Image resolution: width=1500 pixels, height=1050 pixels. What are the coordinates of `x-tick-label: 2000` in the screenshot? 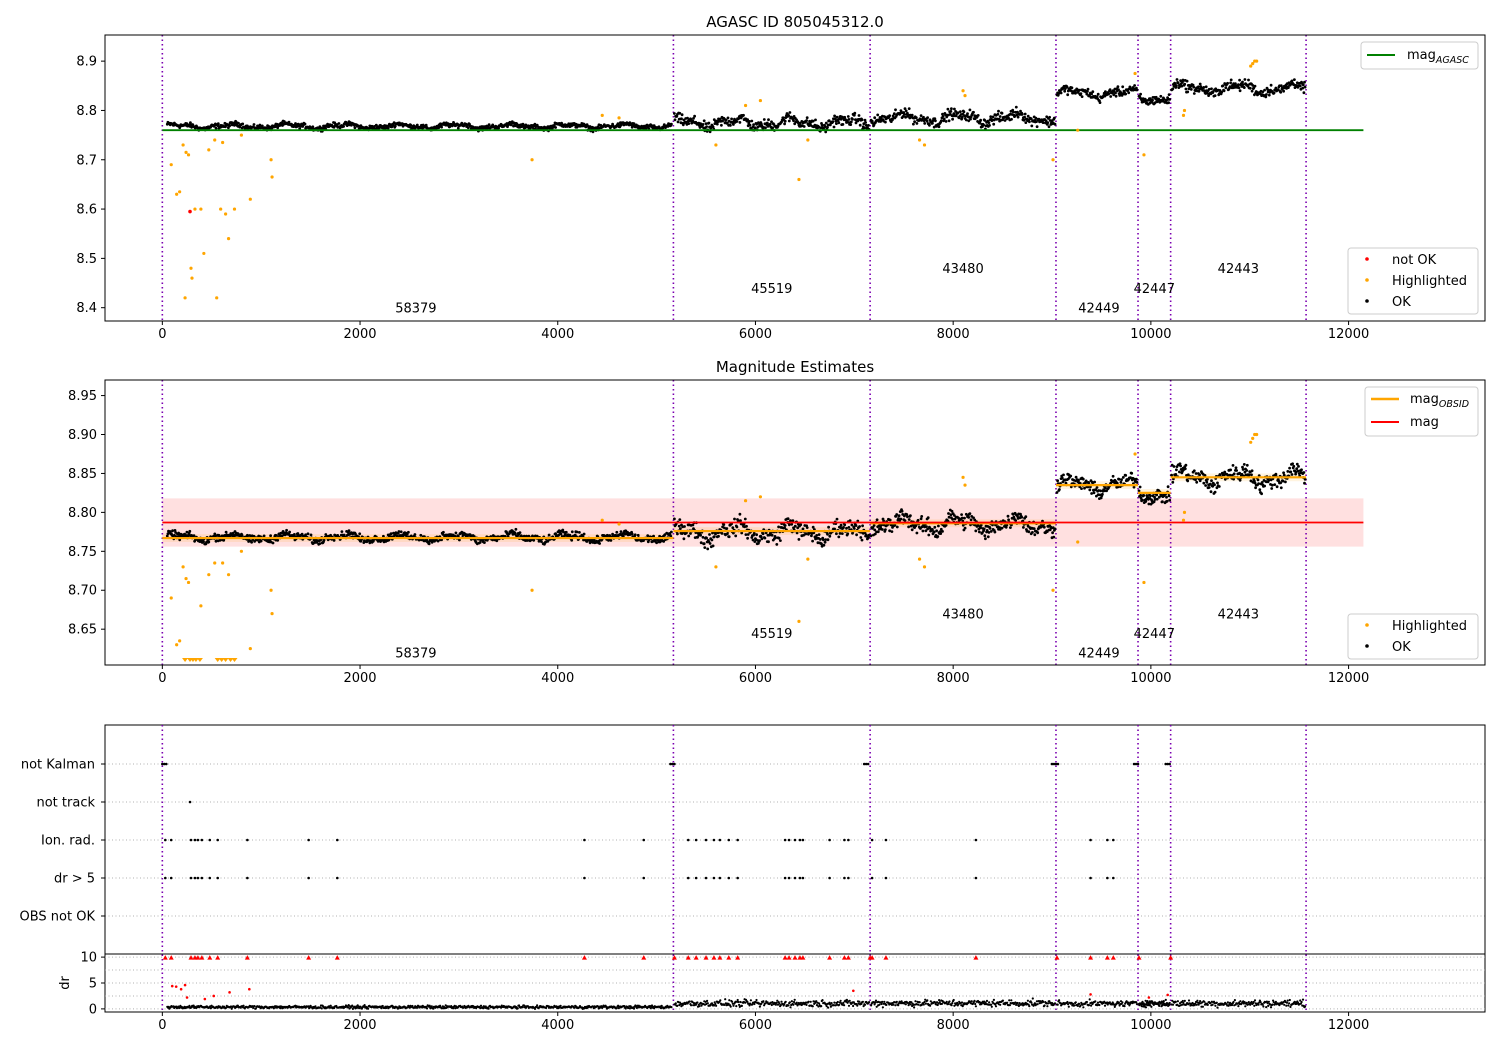 It's located at (359, 334).